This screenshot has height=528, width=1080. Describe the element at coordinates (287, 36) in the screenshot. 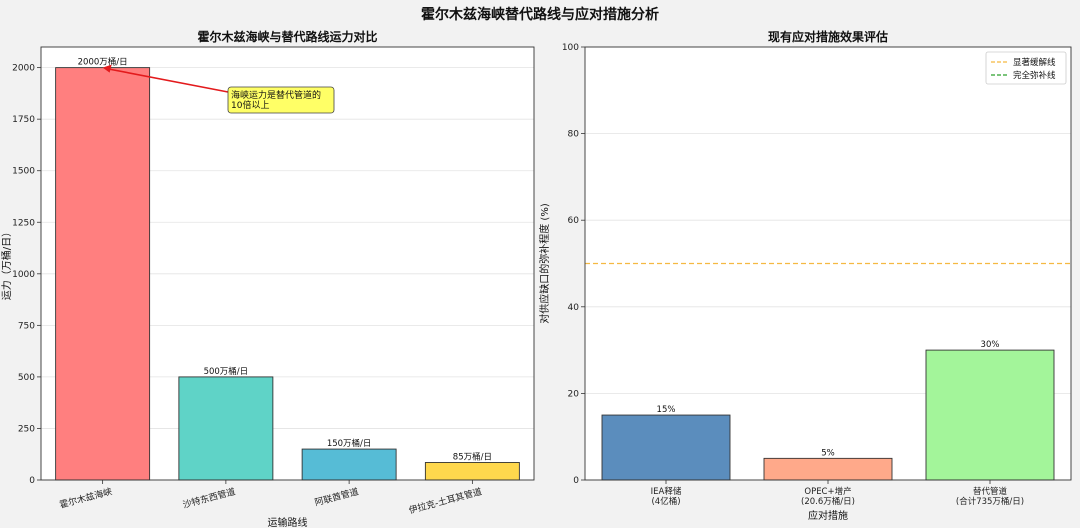

I see `chart-title: 霍尔木兹海峡与替代路线运力对比` at that location.